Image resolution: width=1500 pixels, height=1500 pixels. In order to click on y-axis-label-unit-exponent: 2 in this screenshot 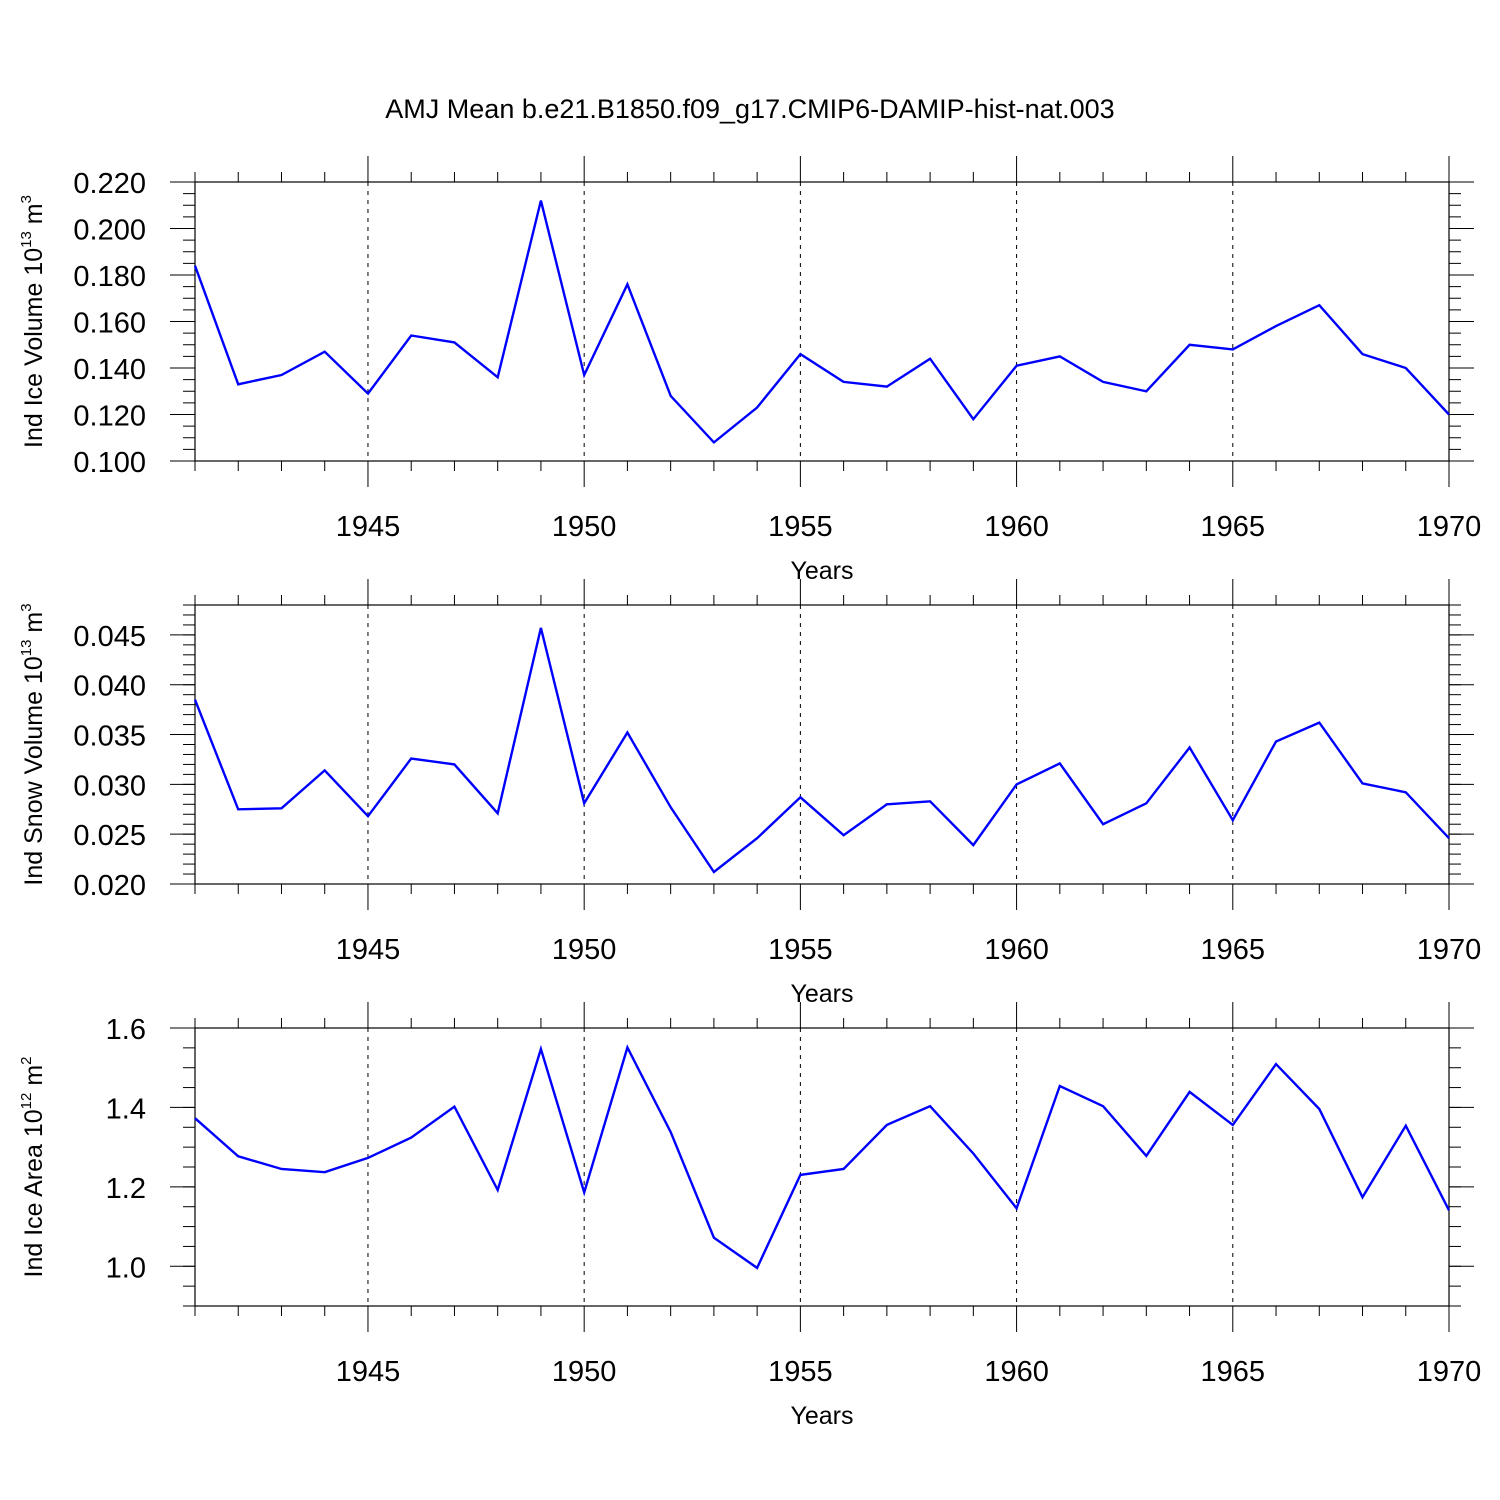, I will do `click(26, 1061)`.